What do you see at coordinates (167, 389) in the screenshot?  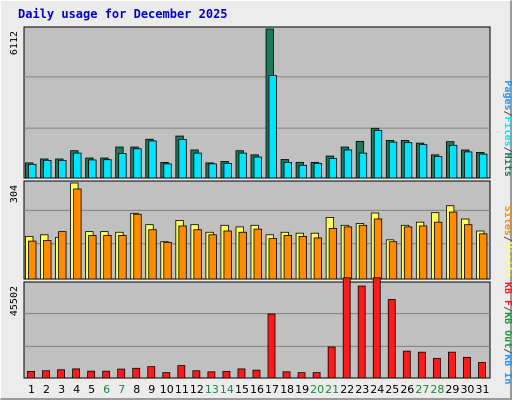 I see `x-tick-label-10: 10` at bounding box center [167, 389].